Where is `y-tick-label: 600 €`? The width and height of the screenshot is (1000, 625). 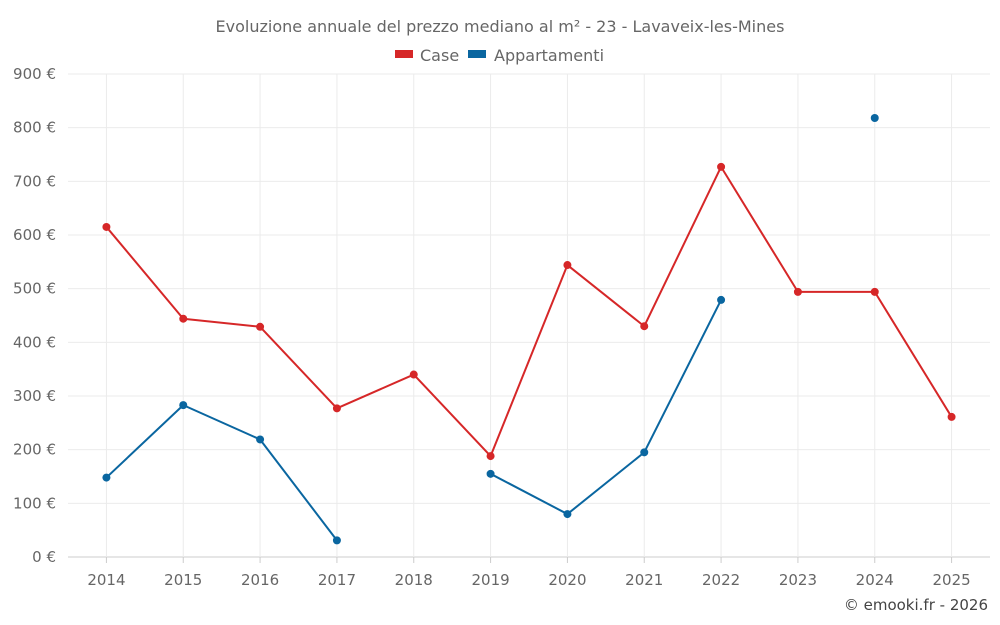 y-tick-label: 600 € is located at coordinates (34, 235).